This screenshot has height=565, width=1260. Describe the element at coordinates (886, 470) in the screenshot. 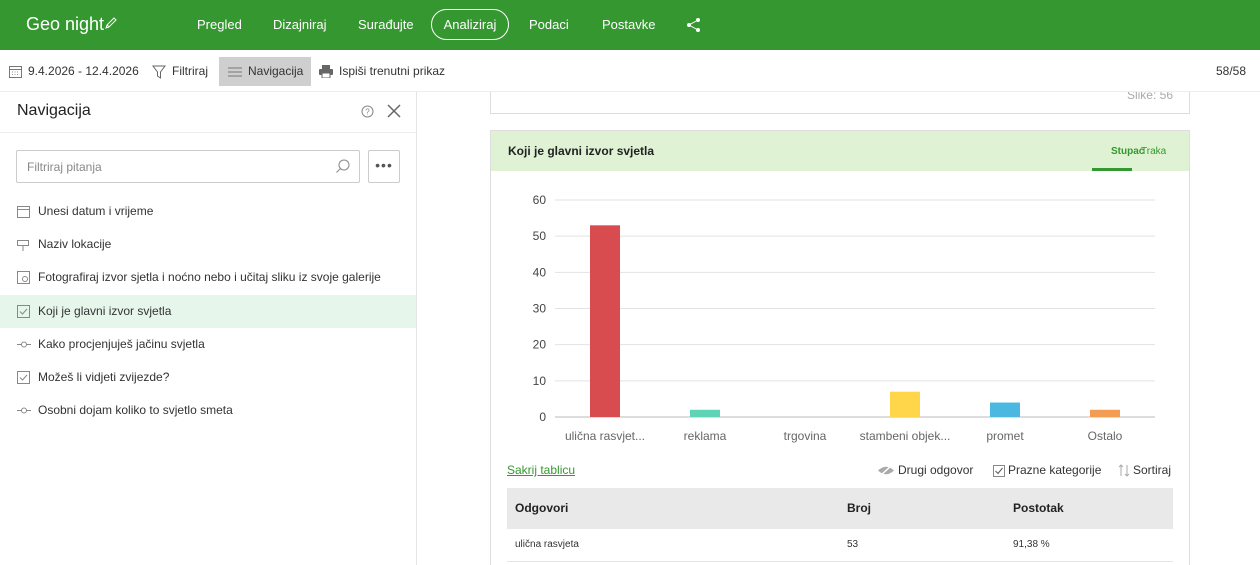

I see `hidden-eye-icon` at that location.